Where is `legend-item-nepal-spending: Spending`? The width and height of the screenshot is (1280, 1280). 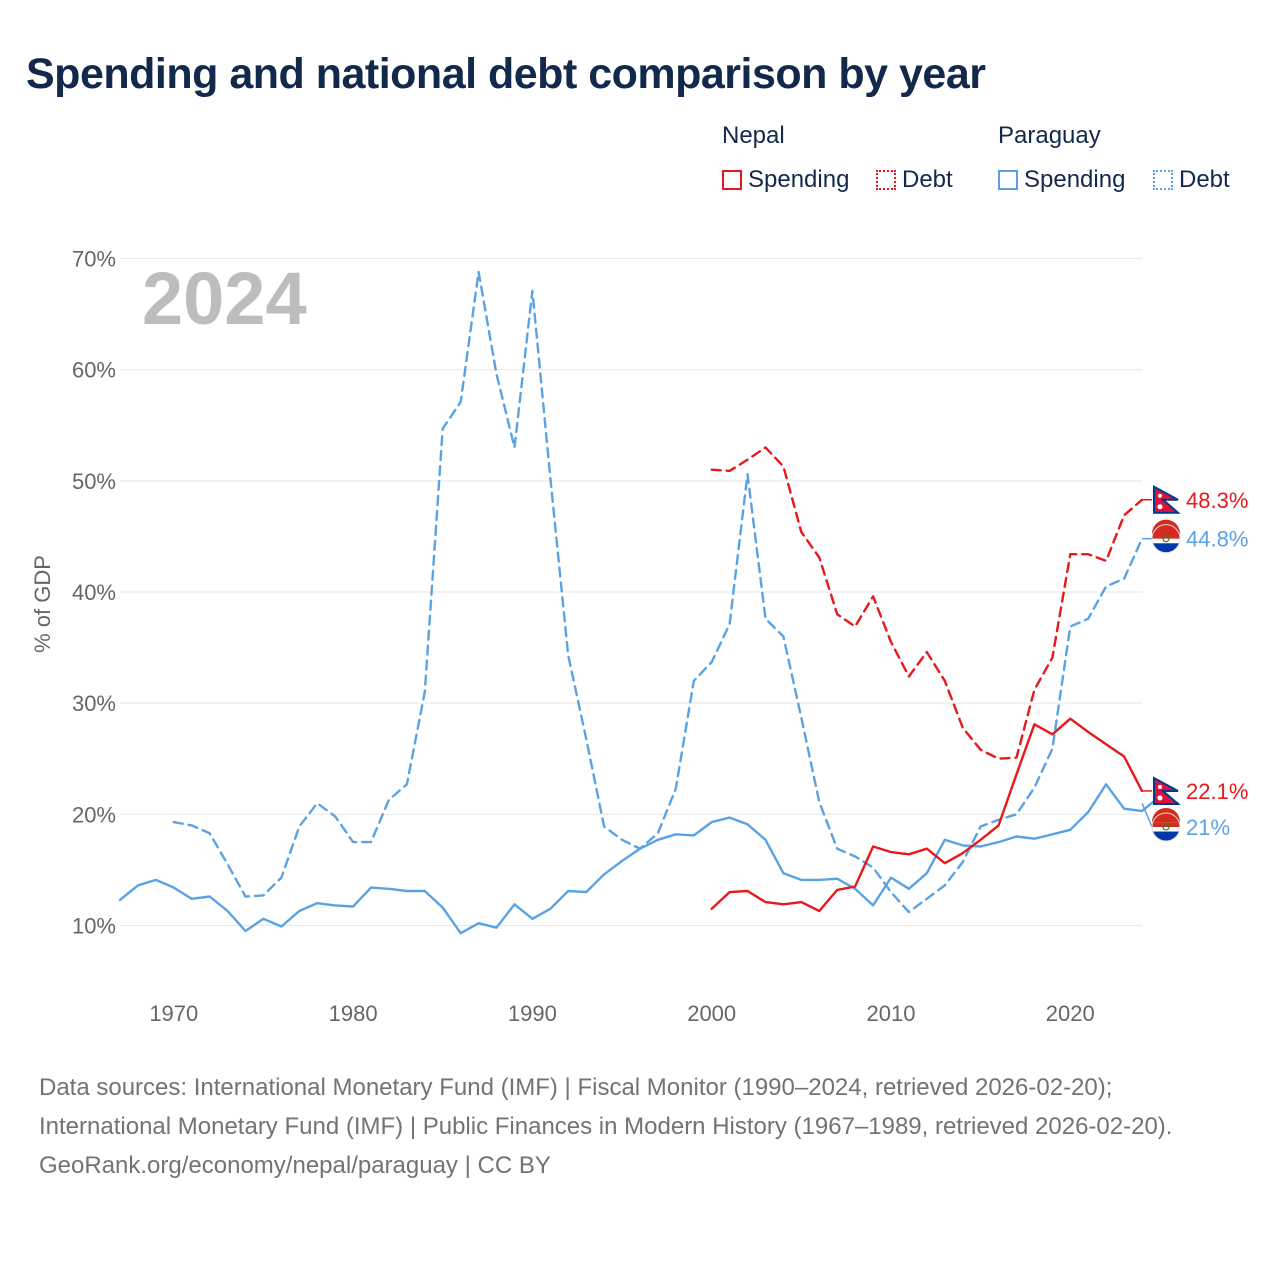 legend-item-nepal-spending: Spending is located at coordinates (785, 180).